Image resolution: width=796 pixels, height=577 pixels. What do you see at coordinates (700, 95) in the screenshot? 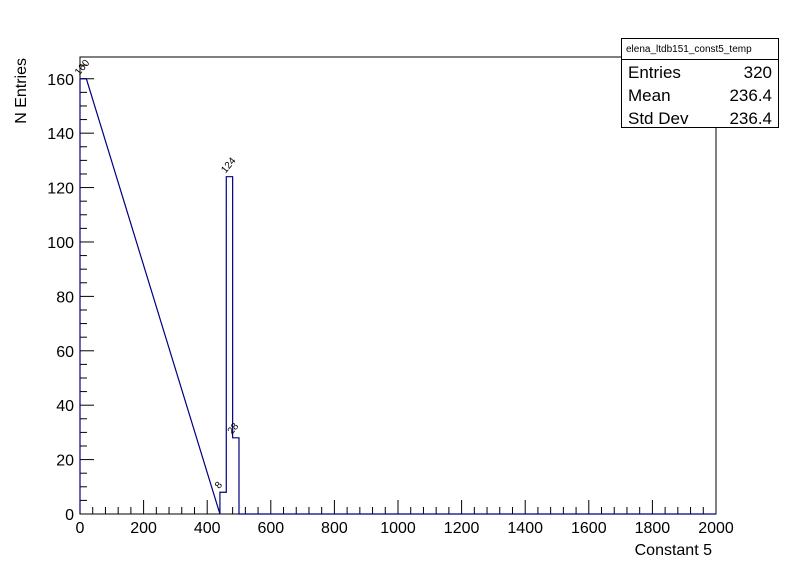
I see `stats-row-mean: Mean 236.4` at bounding box center [700, 95].